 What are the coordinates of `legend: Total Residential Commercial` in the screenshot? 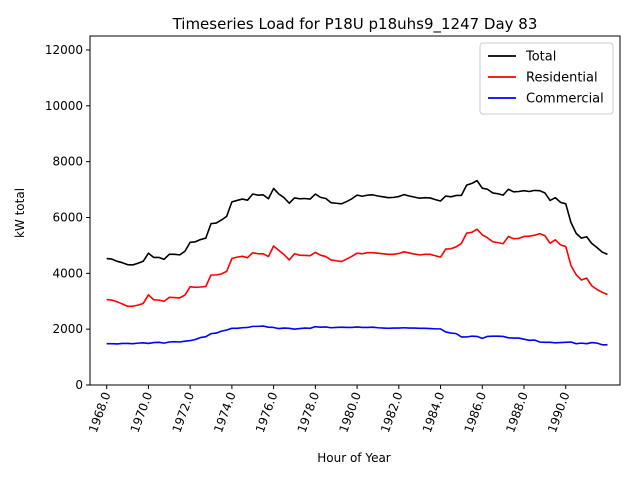 It's located at (546, 78).